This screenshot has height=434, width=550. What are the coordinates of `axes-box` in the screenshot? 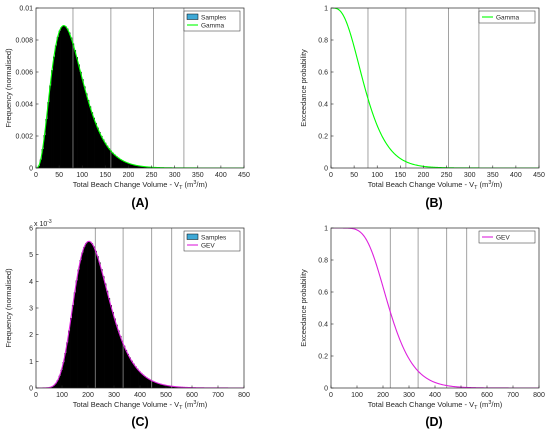 It's located at (435, 88).